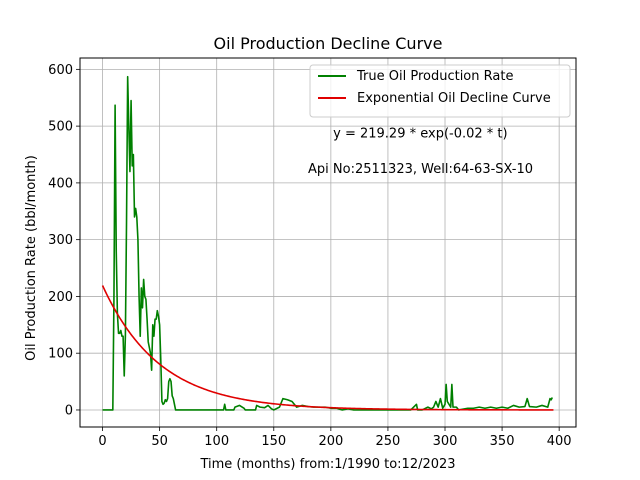 Image resolution: width=640 pixels, height=480 pixels. Describe the element at coordinates (31, 258) in the screenshot. I see `y-axis-label: Oil Production Rate (bbl/month)` at that location.